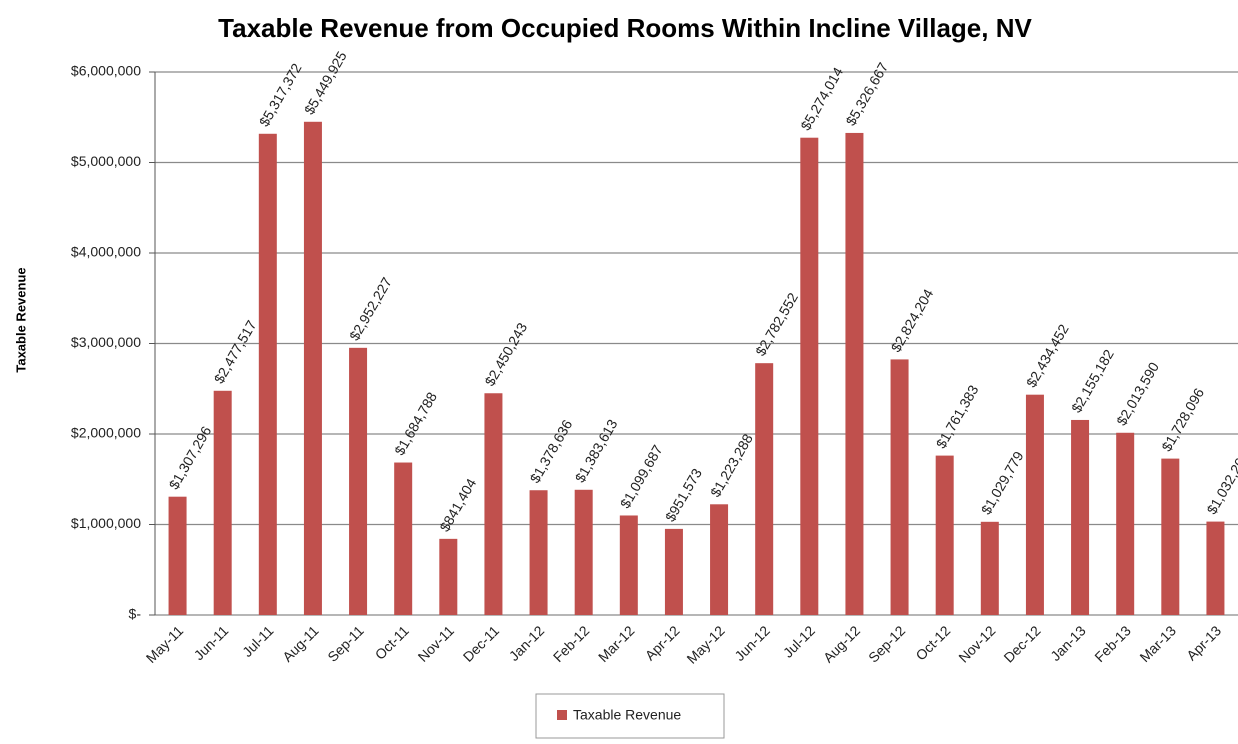  Describe the element at coordinates (1021, 643) in the screenshot. I see `x-tick-label: Dec-12` at that location.